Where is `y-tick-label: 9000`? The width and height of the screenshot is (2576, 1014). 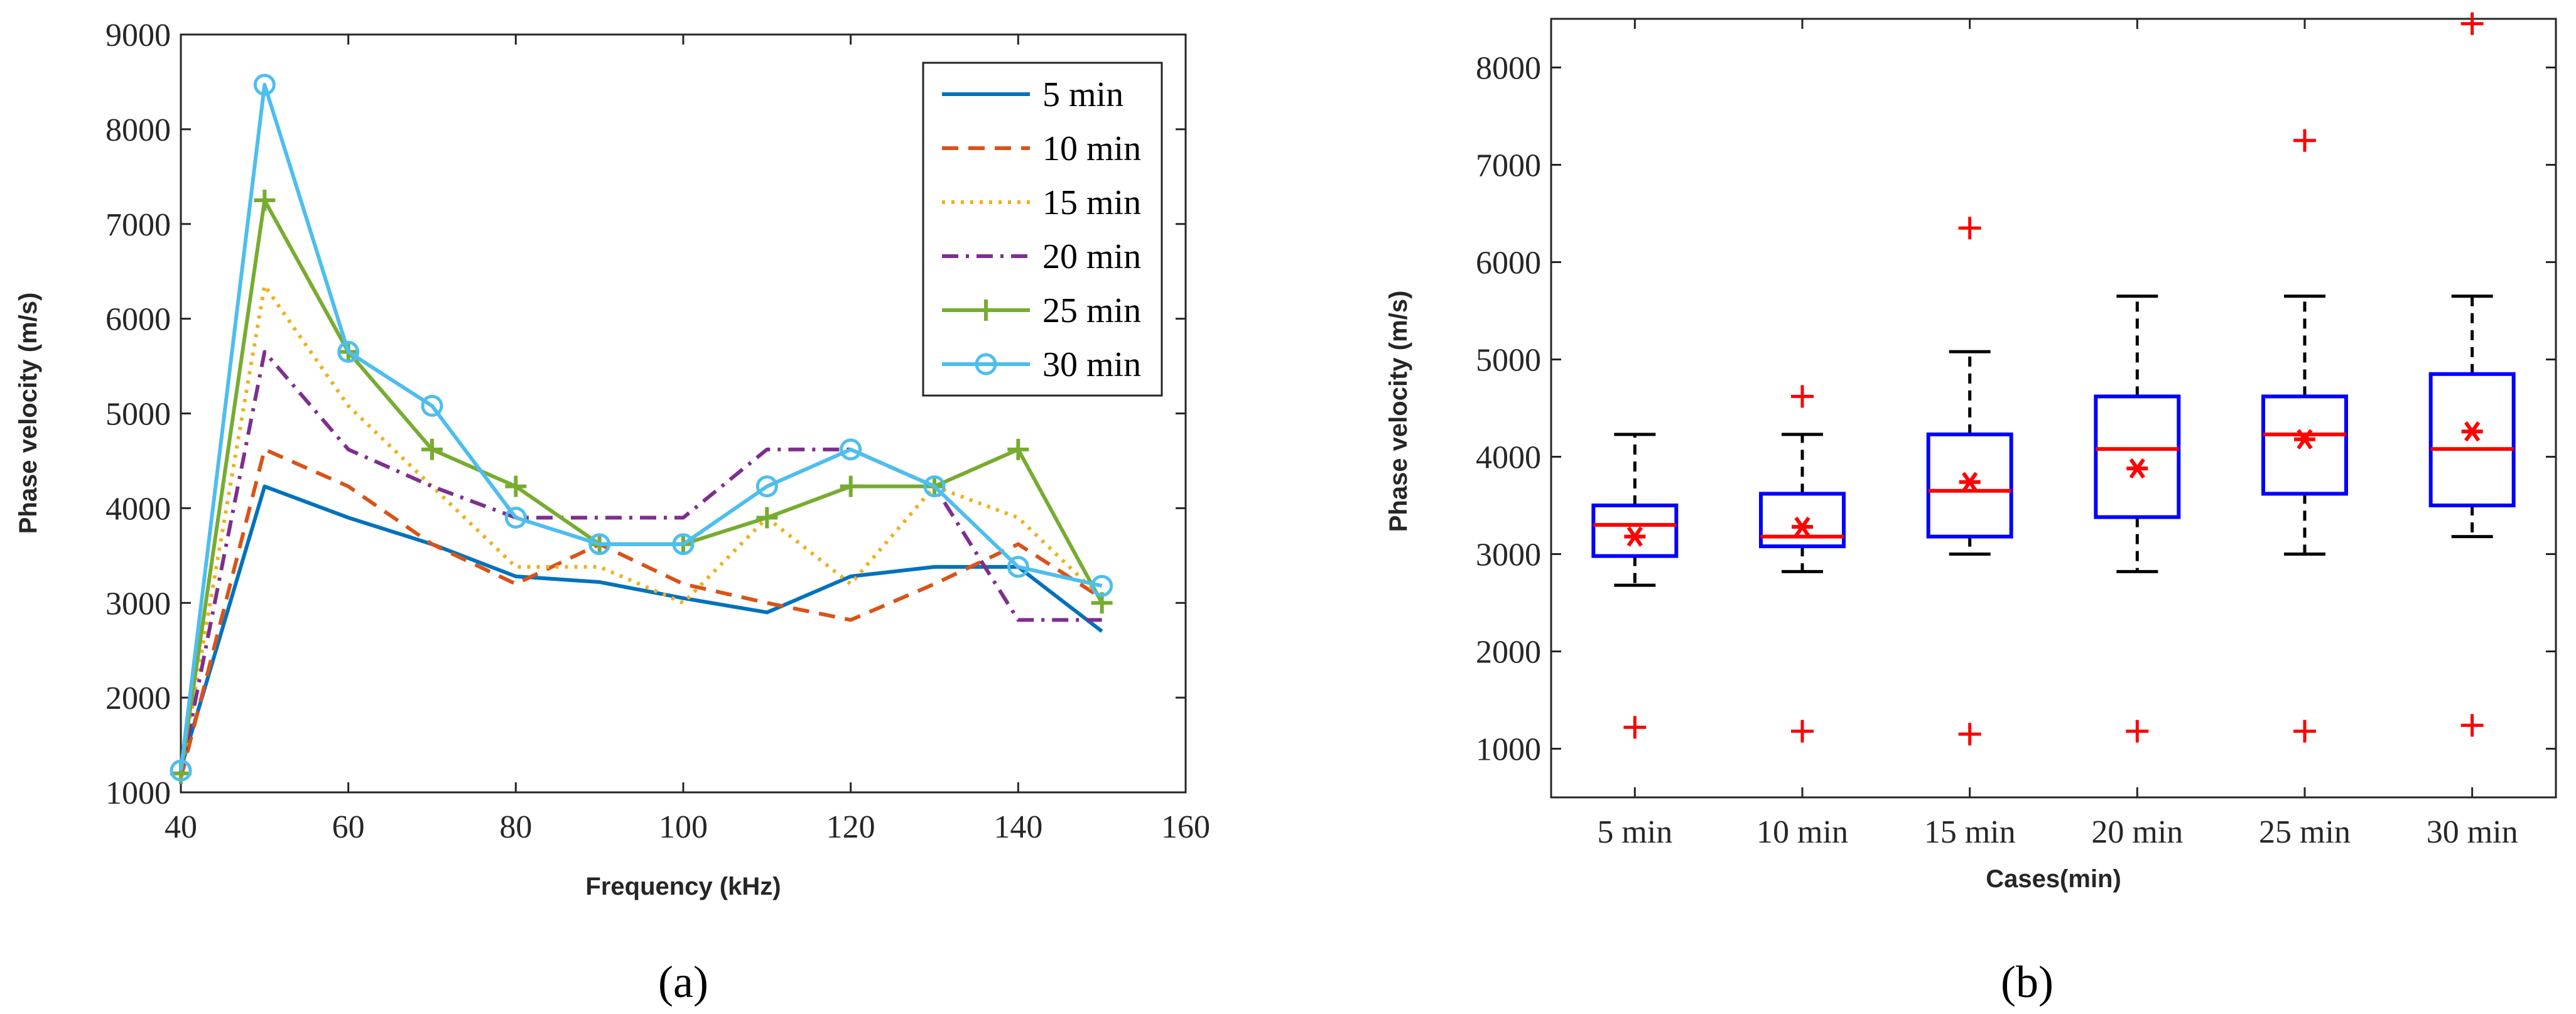 y-tick-label: 9000 is located at coordinates (139, 35).